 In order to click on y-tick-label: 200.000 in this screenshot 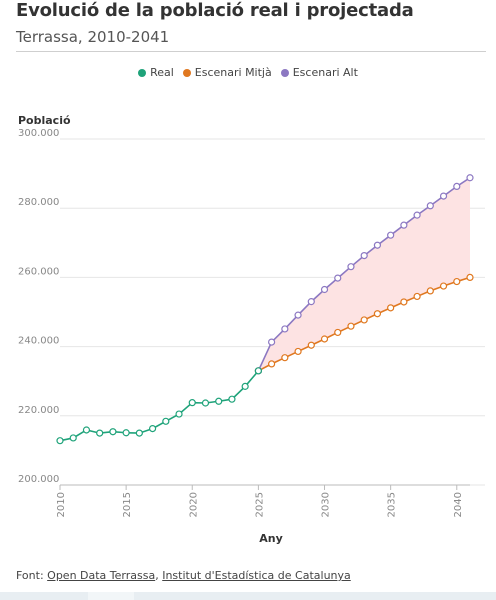, I will do `click(38, 479)`.